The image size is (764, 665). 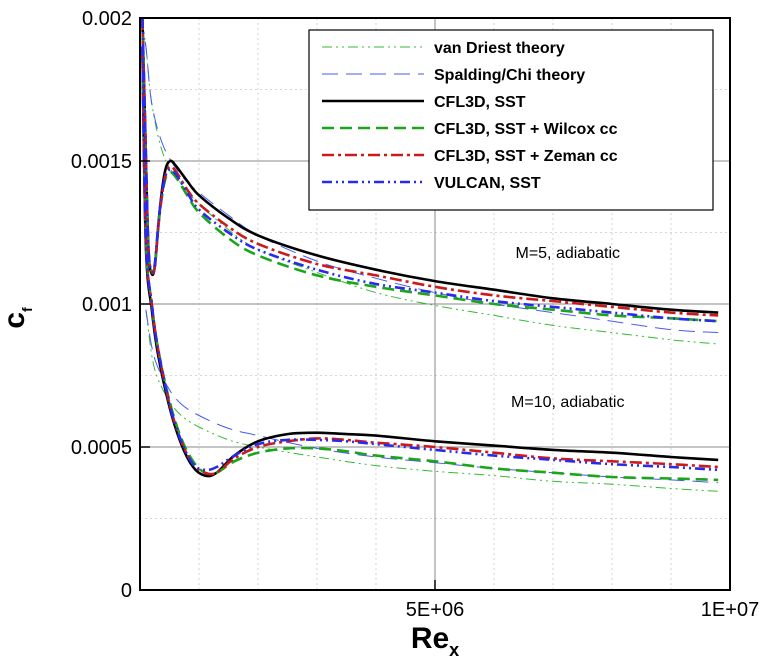 I want to click on x-tick-label-0: 5E+06, so click(x=435, y=610).